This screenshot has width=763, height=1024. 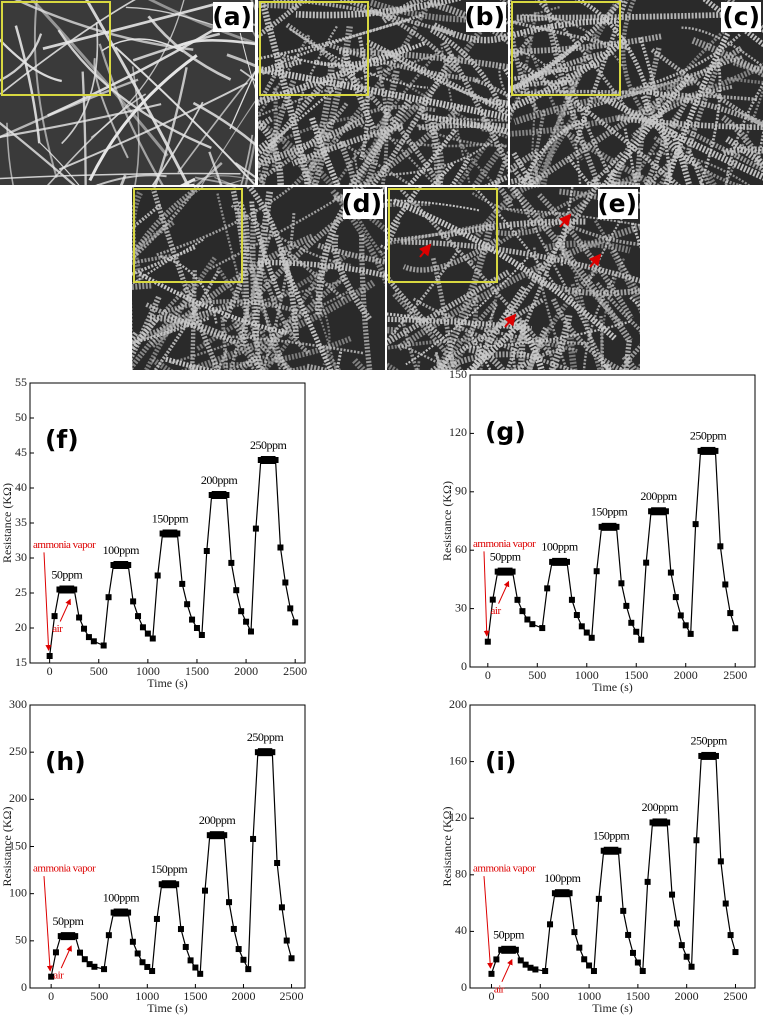 What do you see at coordinates (461, 874) in the screenshot?
I see `y-tick-label: 80` at bounding box center [461, 874].